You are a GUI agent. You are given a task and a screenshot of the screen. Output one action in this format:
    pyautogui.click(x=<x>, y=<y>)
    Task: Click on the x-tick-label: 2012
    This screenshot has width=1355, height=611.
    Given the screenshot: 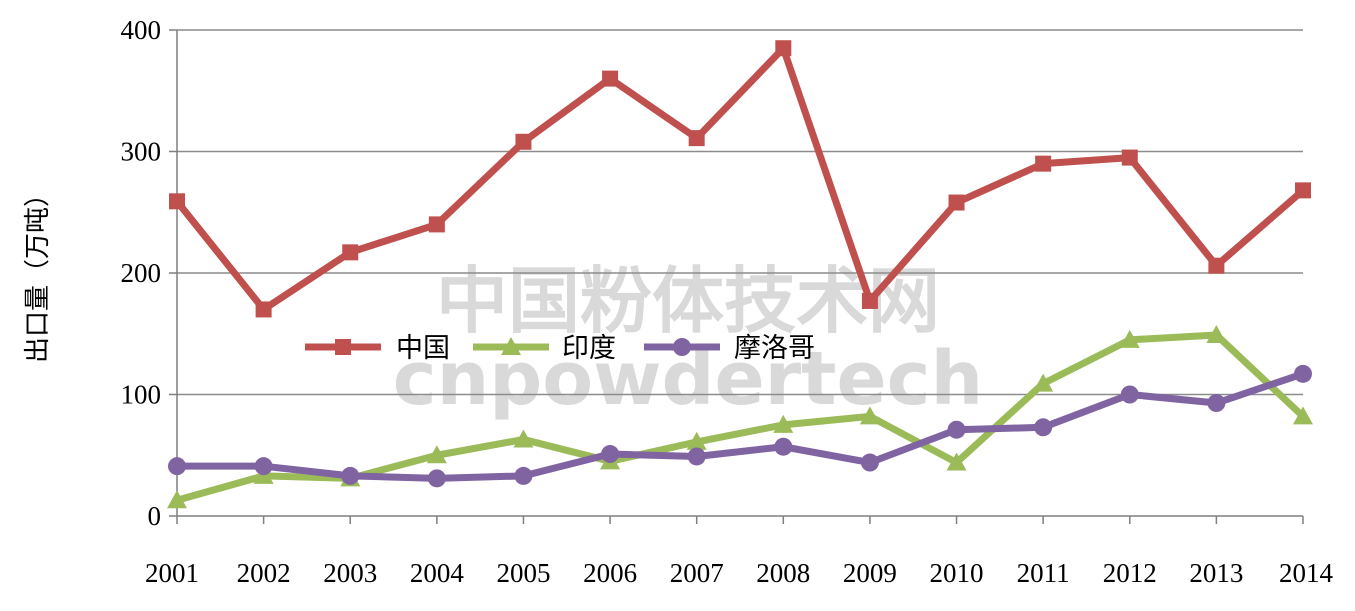 What is the action you would take?
    pyautogui.click(x=1130, y=573)
    